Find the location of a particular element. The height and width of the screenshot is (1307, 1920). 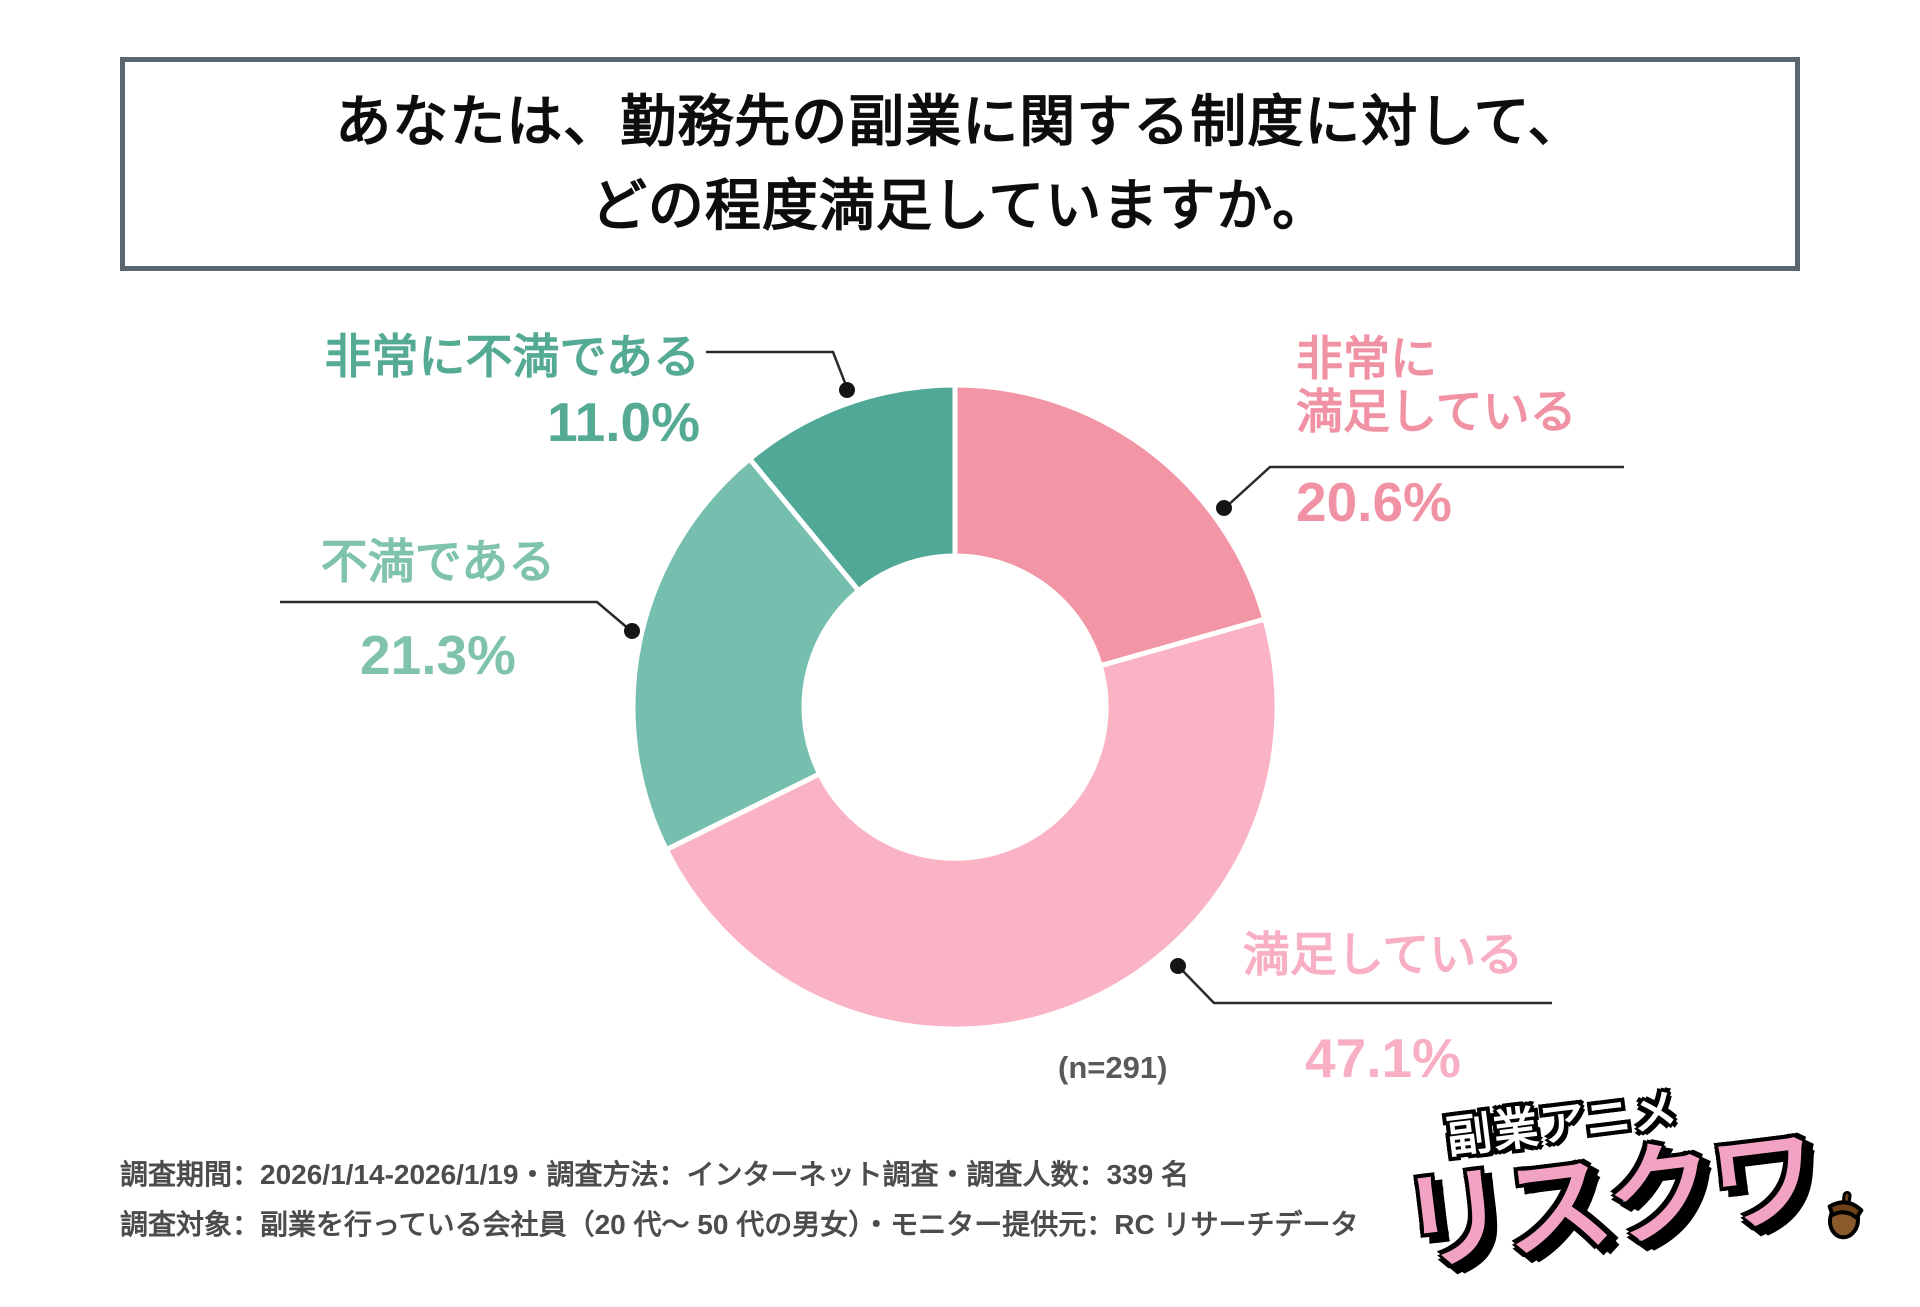

callout-satisfied: 満足している 47.1% is located at coordinates (1383, 1008).